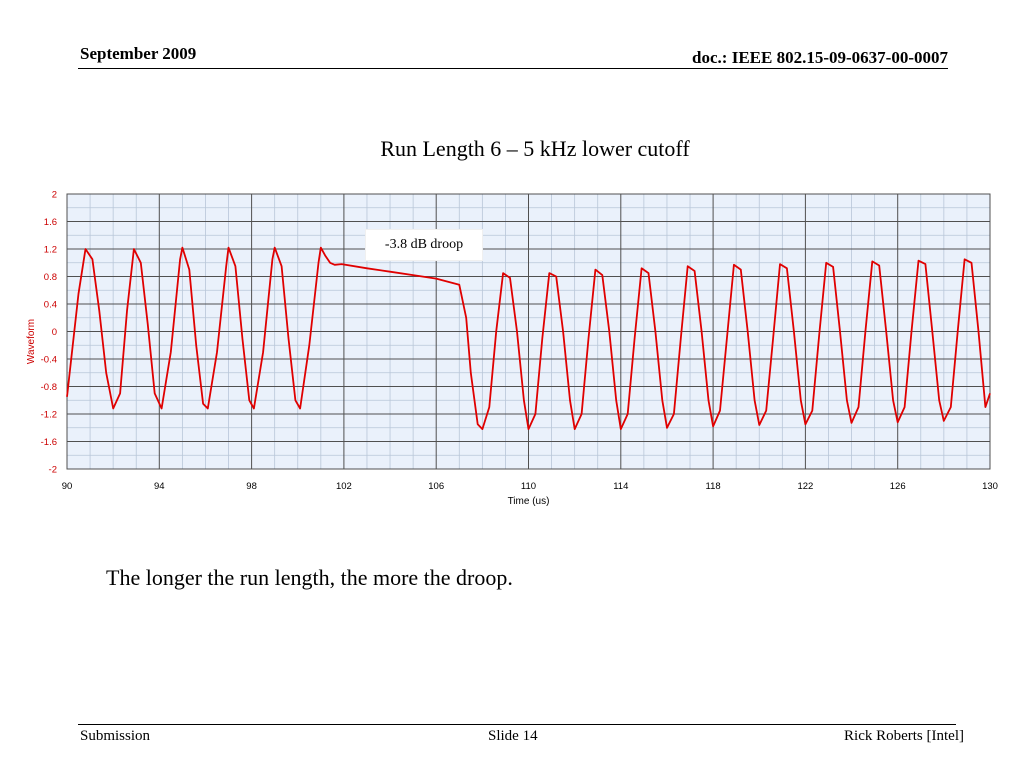  Describe the element at coordinates (820, 57) in the screenshot. I see `header-doc-id: doc.: IEEE 802.15-09-0637-00-0007` at that location.